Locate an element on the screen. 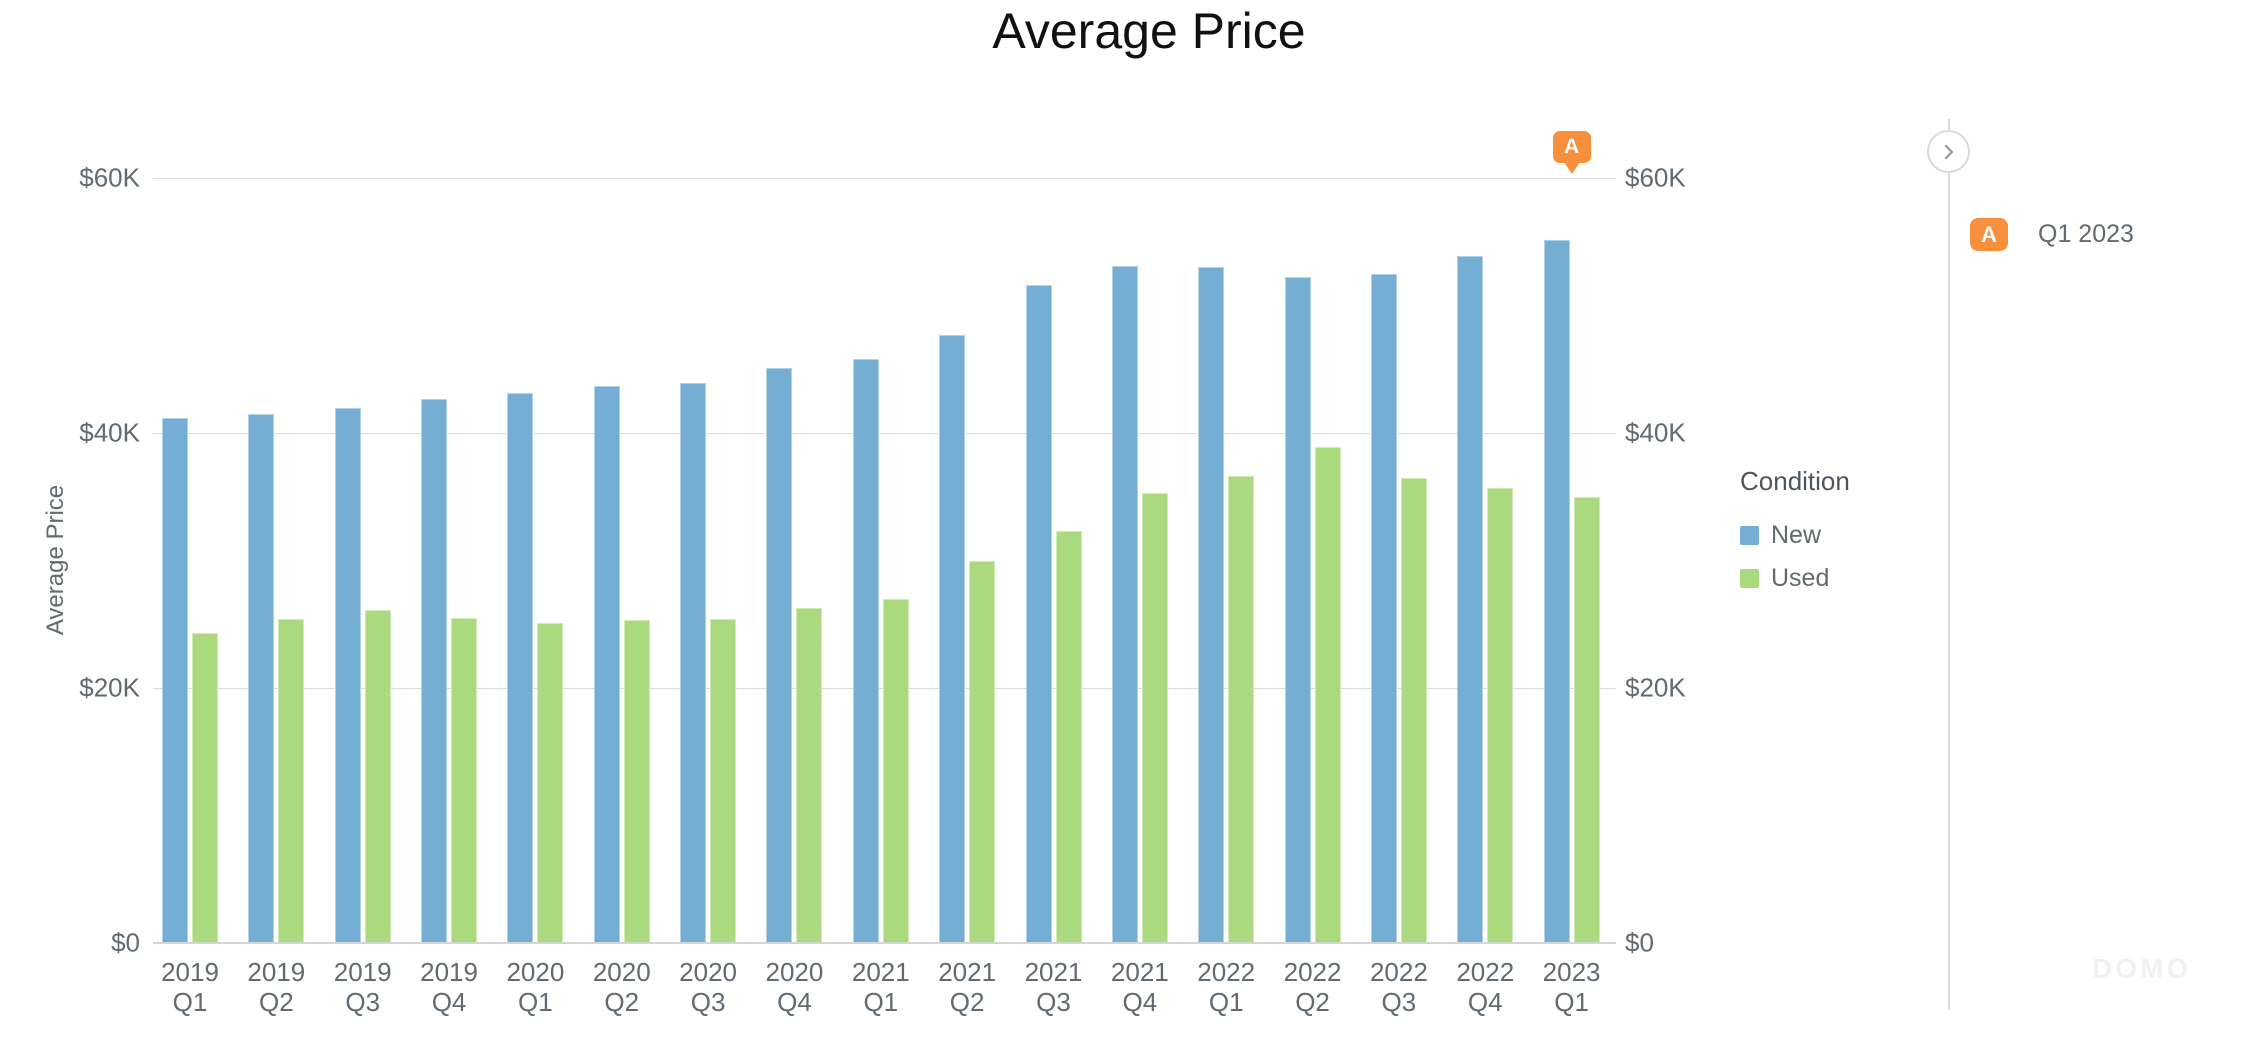 Image resolution: width=2264 pixels, height=1063 pixels. x-tick-label: 2020 Q1 is located at coordinates (535, 987).